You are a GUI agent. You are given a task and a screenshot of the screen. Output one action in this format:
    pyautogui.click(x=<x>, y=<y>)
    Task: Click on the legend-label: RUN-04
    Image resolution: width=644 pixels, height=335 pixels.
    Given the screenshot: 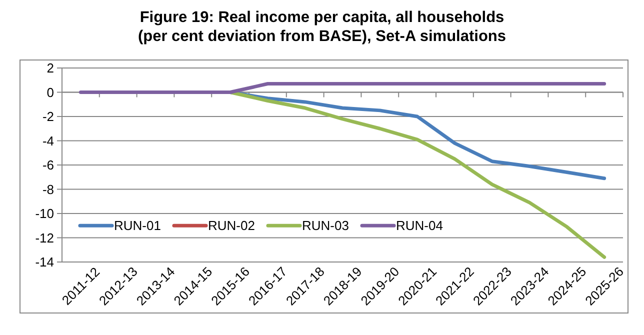 What is the action you would take?
    pyautogui.click(x=419, y=226)
    